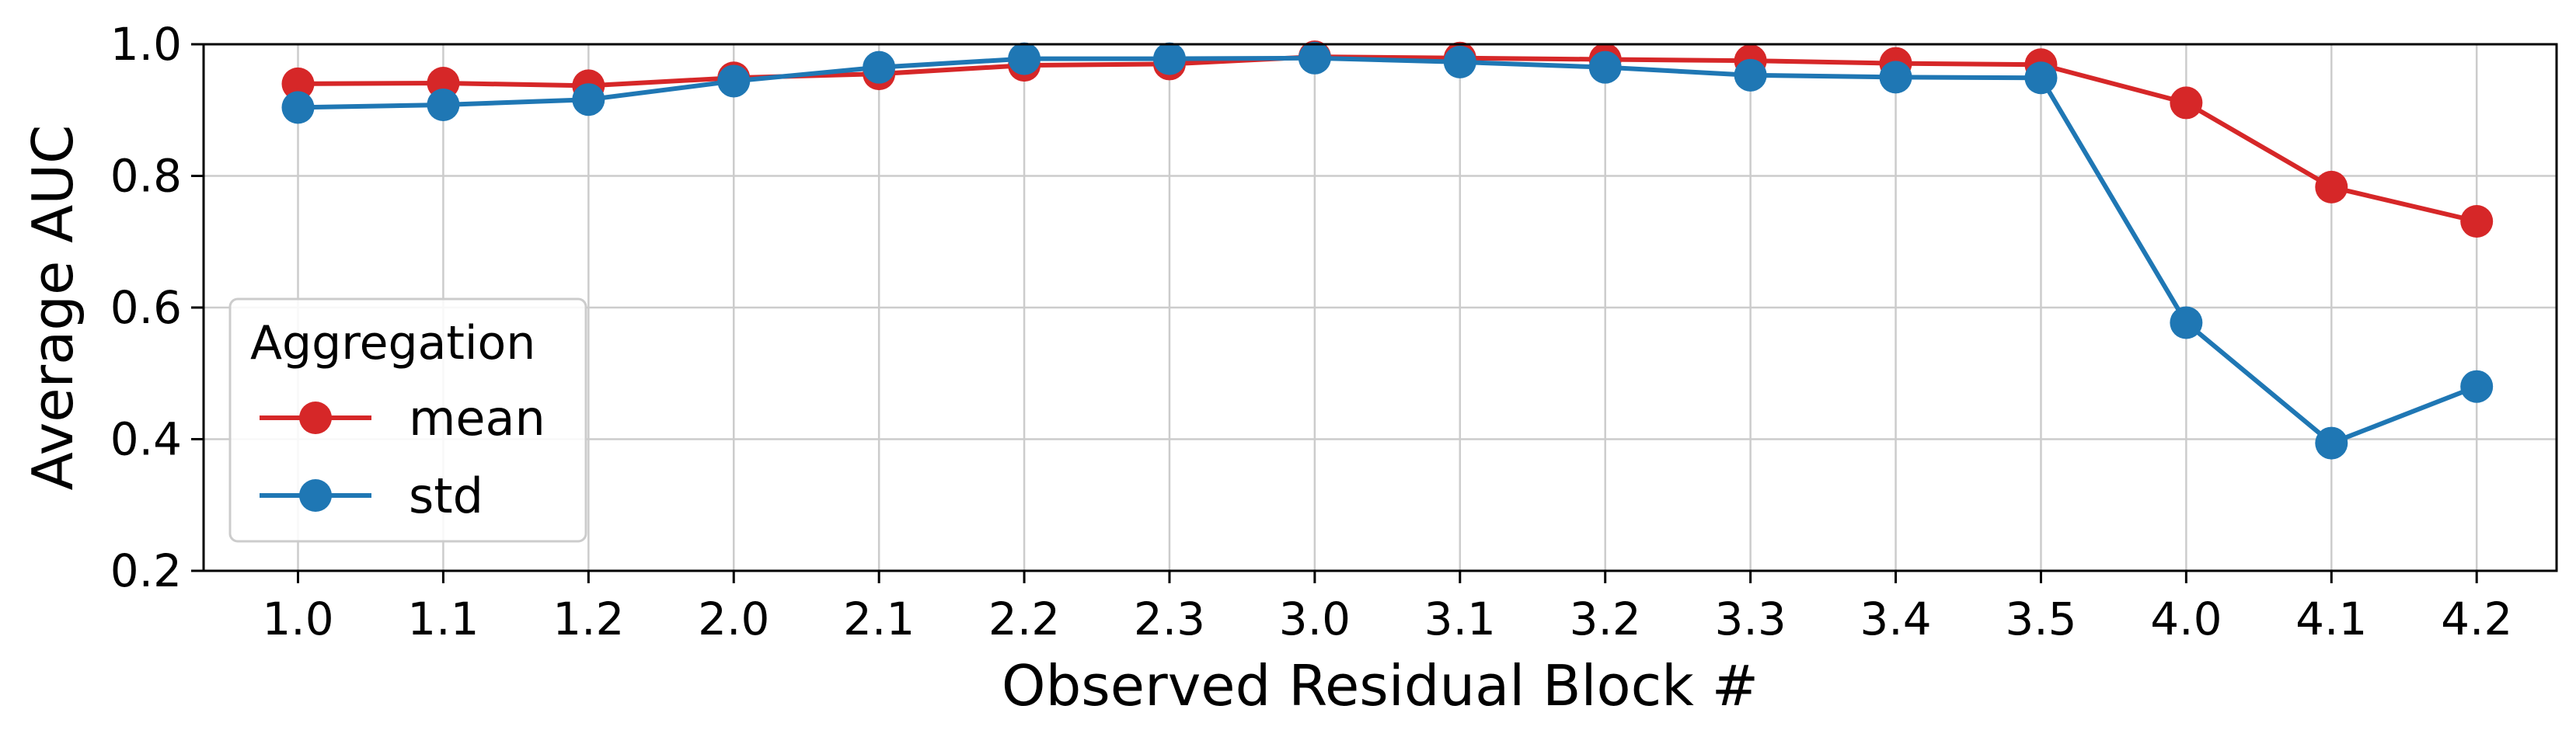 The height and width of the screenshot is (744, 2576). I want to click on x-tick-label: 1.0, so click(297, 619).